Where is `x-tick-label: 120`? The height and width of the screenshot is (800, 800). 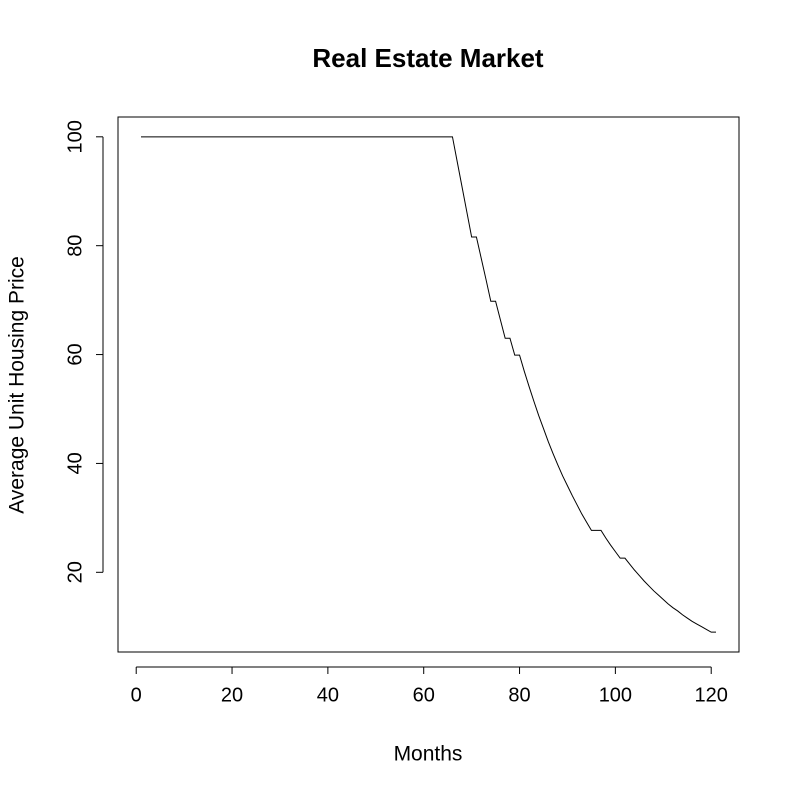
x-tick-label: 120 is located at coordinates (711, 695).